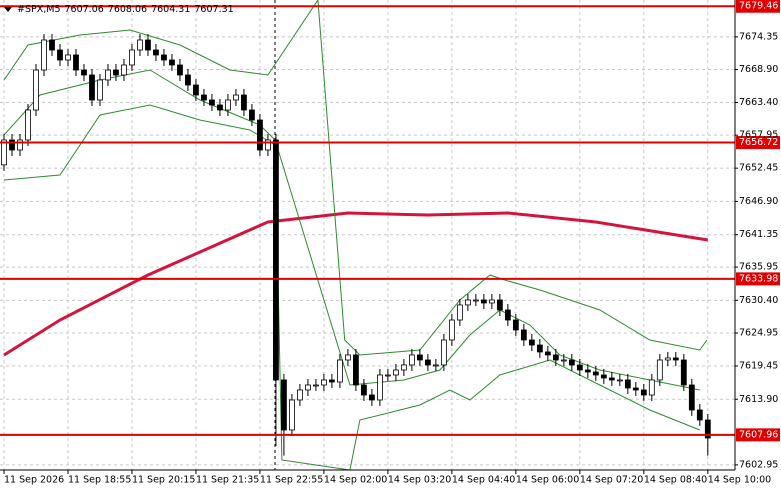  Describe the element at coordinates (758, 69) in the screenshot. I see `y-tick-label: 7668.90` at that location.